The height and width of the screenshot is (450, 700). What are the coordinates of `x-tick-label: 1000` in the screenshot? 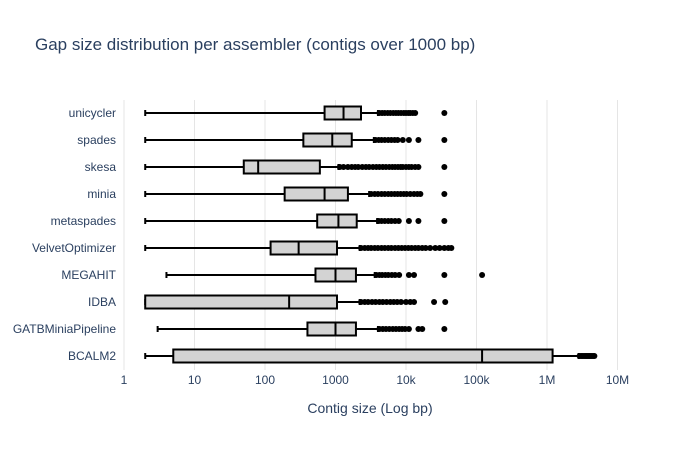 It's located at (335, 380).